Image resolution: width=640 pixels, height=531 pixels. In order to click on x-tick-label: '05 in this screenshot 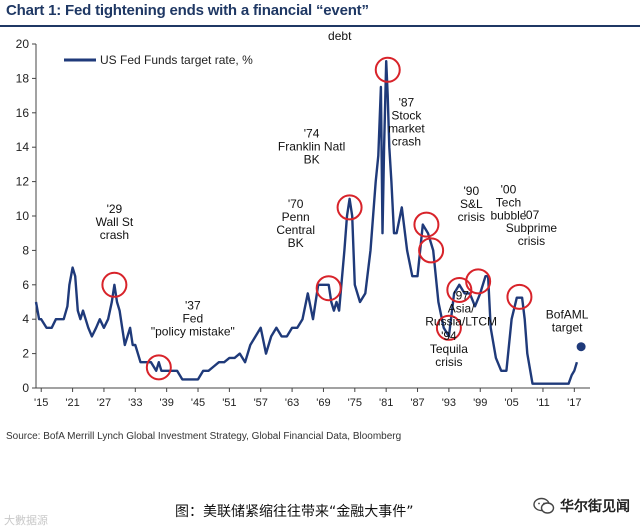, I will do `click(511, 403)`.